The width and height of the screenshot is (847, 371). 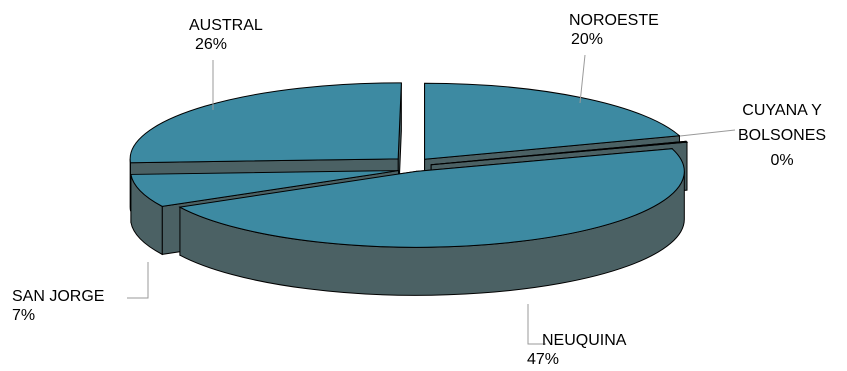 I want to click on label-noroeste-pct: 20%, so click(x=587, y=39).